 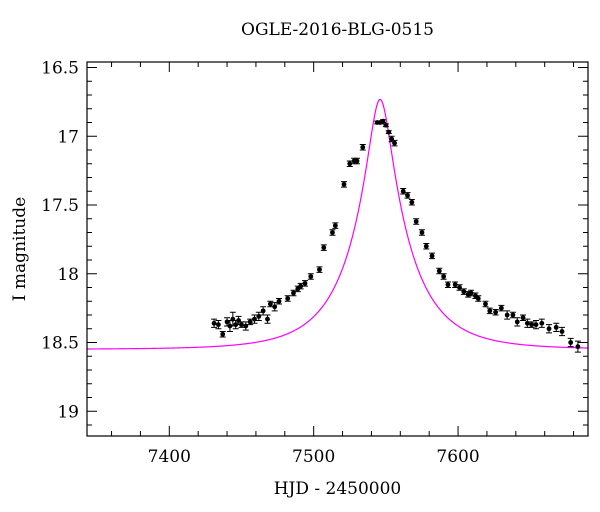 I want to click on x-tick-label: 7400, so click(x=169, y=457).